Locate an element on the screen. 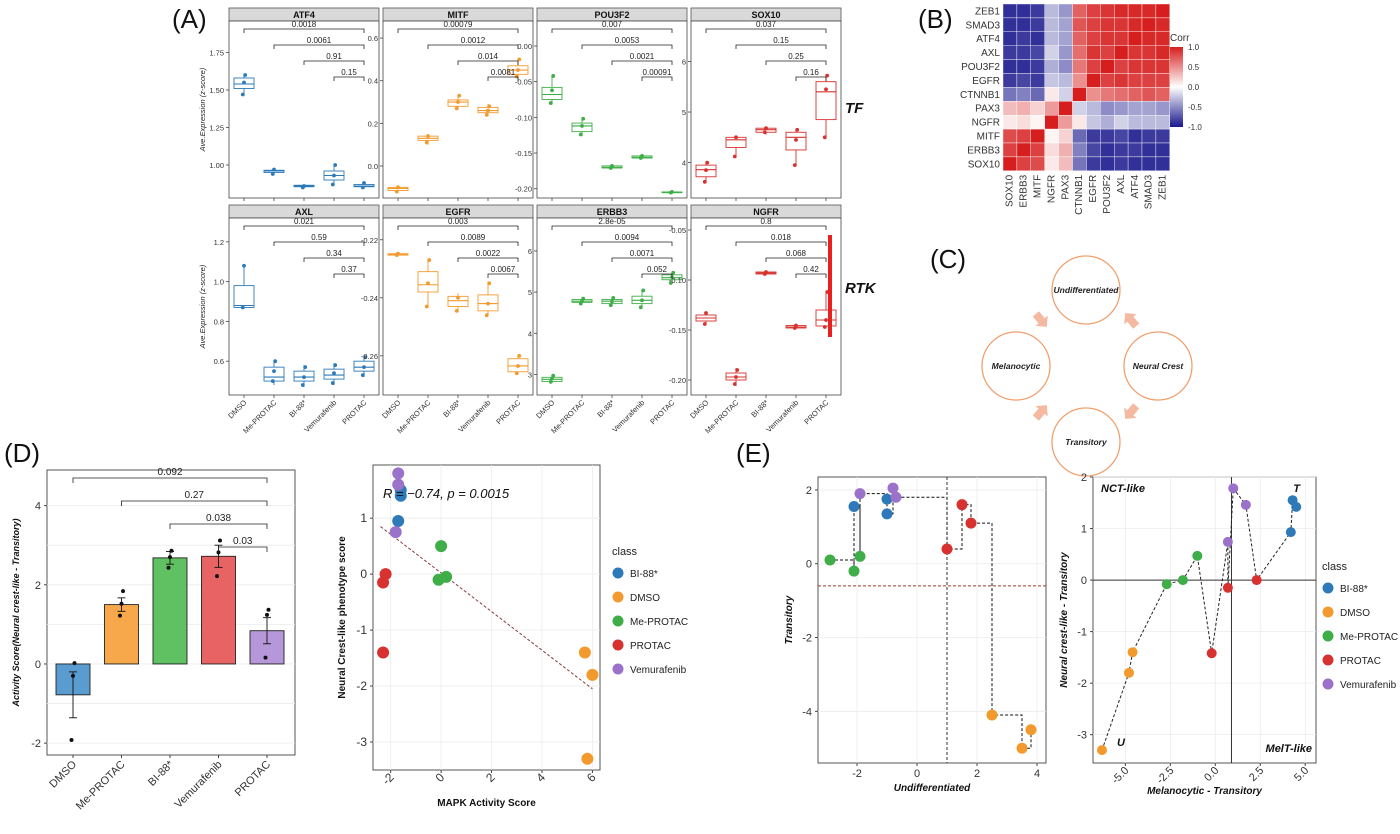  y-tick-label: 4 is located at coordinates (684, 163).